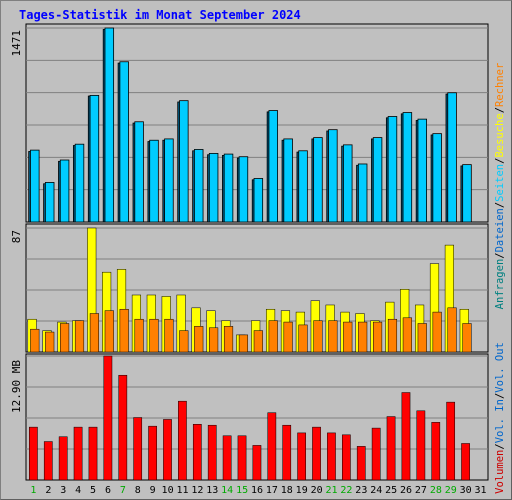 The height and width of the screenshot is (500, 512). What do you see at coordinates (16, 43) in the screenshot?
I see `top-max-label: 1471` at bounding box center [16, 43].